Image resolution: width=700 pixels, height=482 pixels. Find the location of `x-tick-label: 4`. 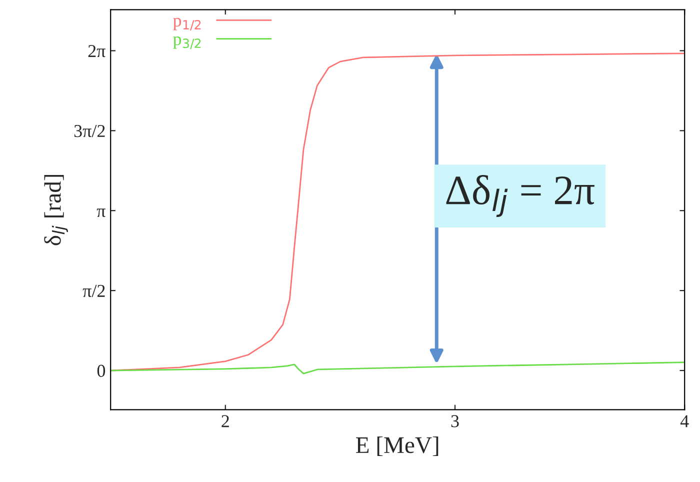

x-tick-label: 4 is located at coordinates (684, 421).